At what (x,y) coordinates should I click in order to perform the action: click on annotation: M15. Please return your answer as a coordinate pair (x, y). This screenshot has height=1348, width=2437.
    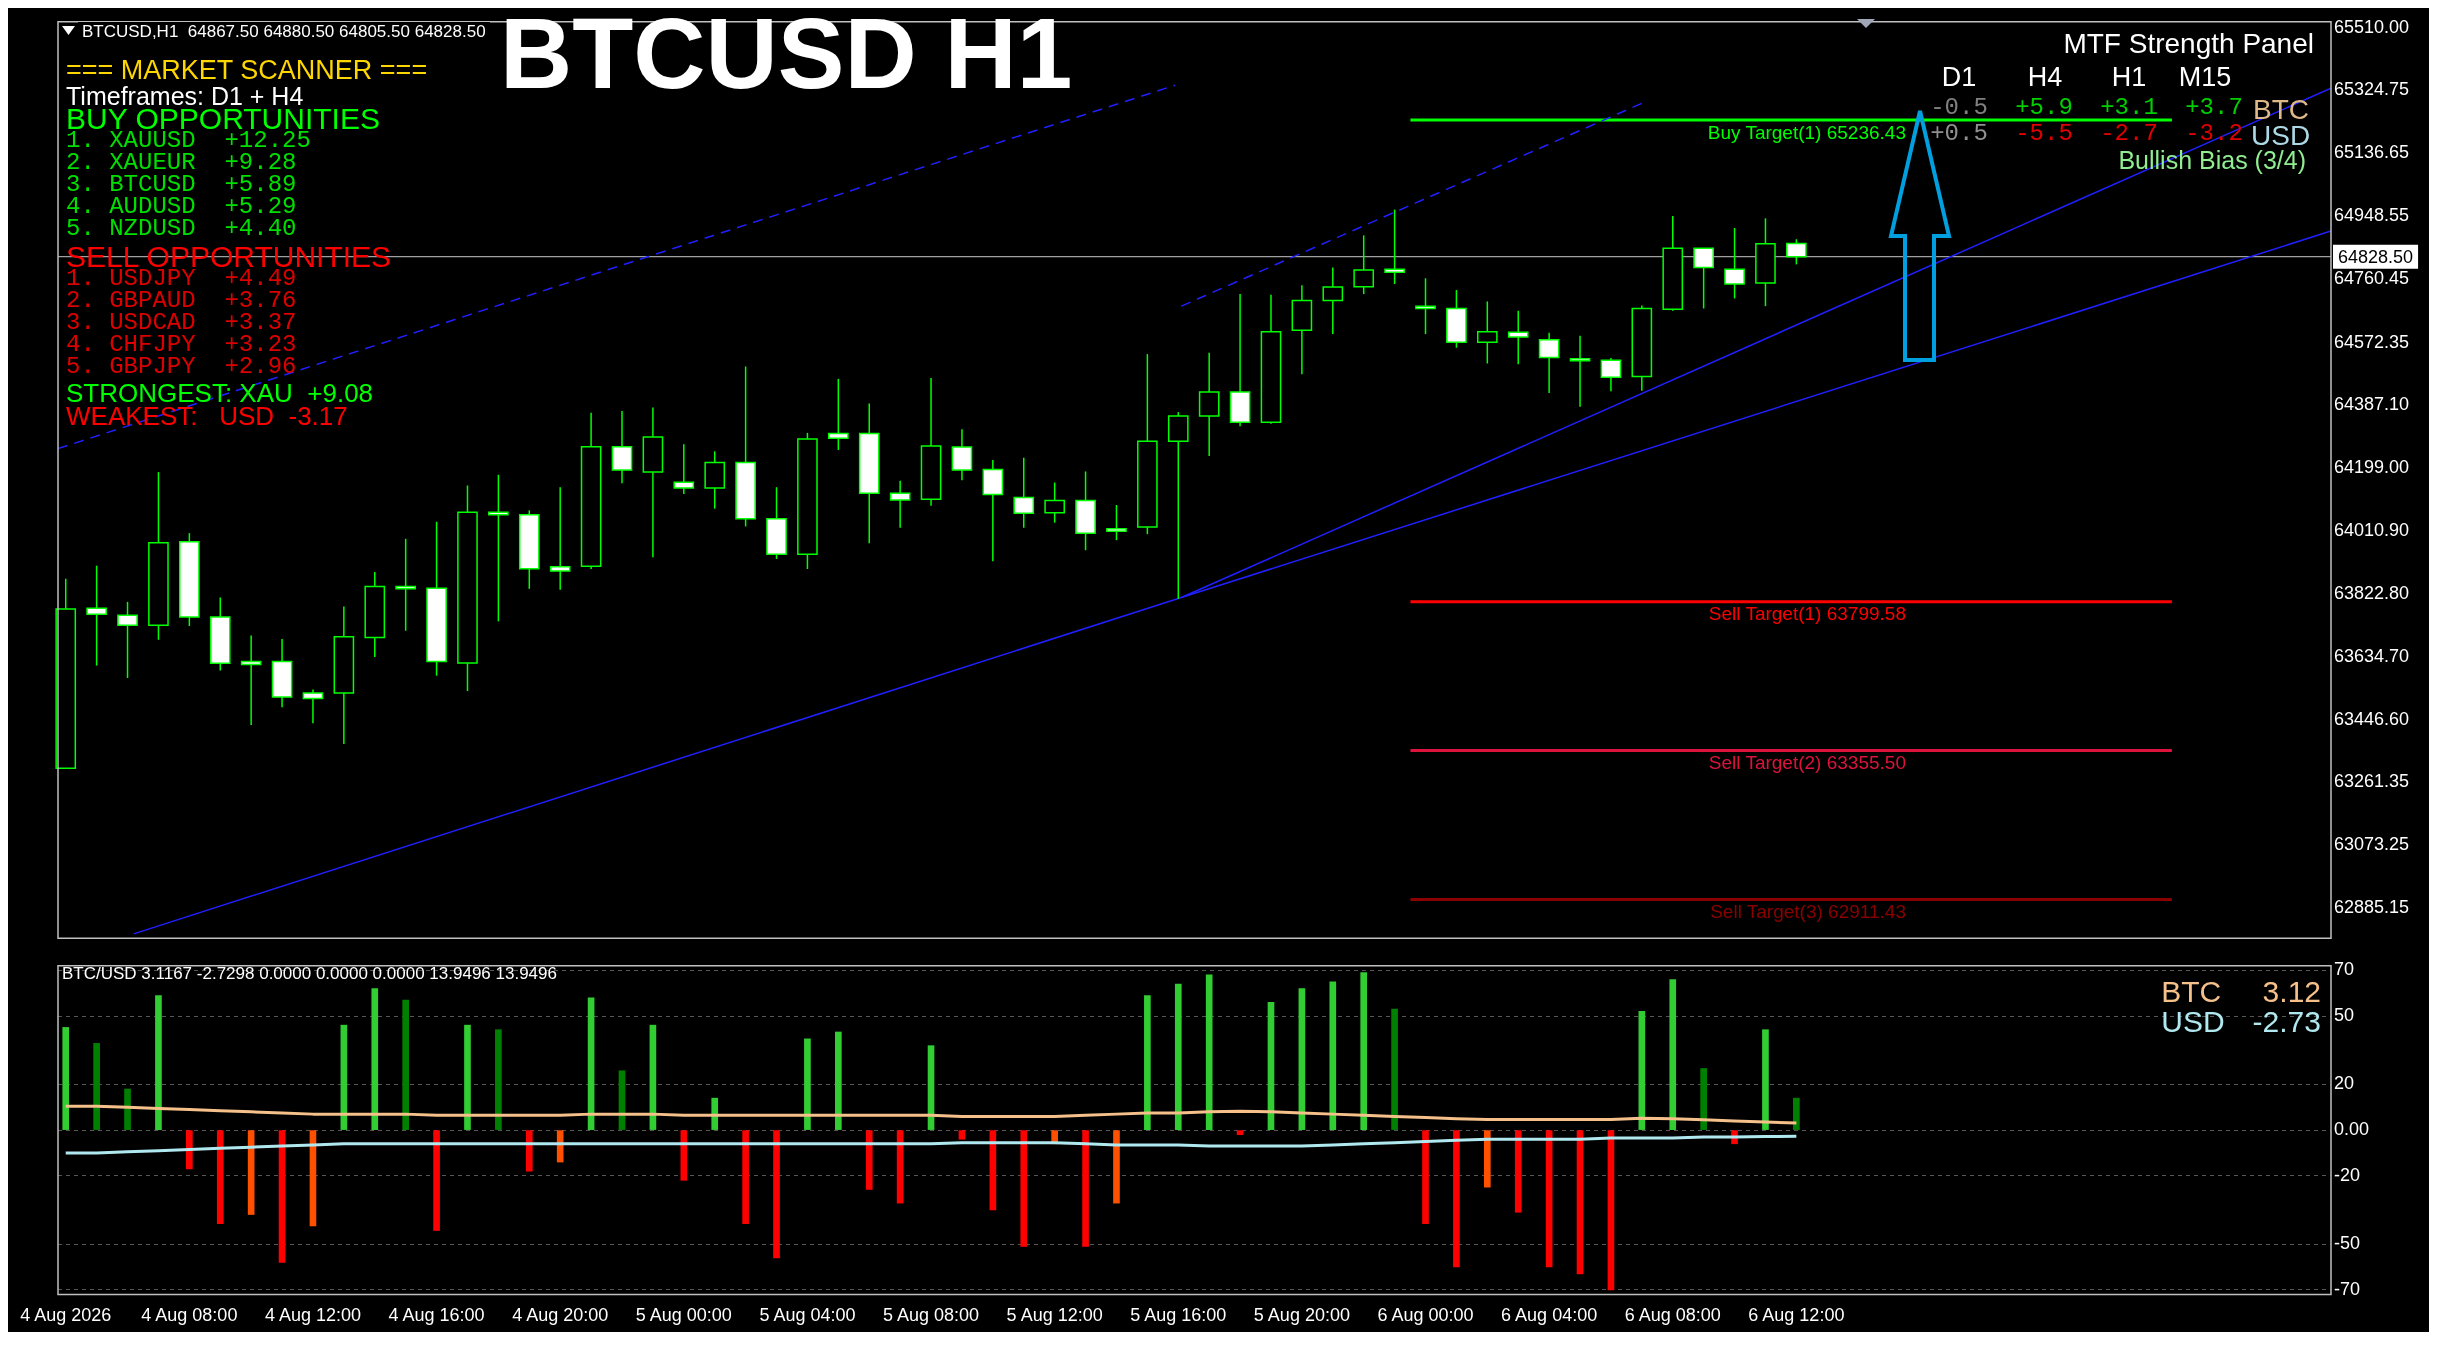
    Looking at the image, I should click on (2205, 77).